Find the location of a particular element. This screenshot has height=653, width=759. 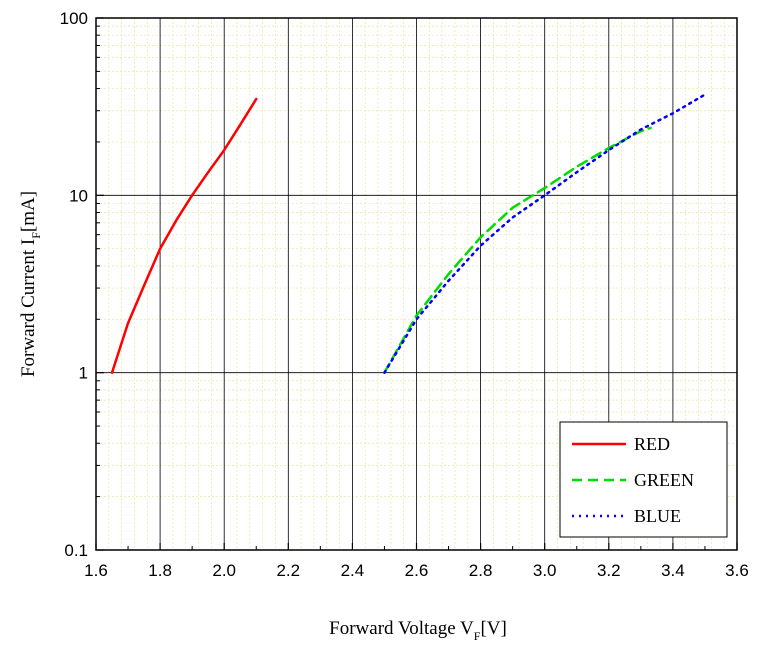

x-tick-label: 2.6 is located at coordinates (417, 570).